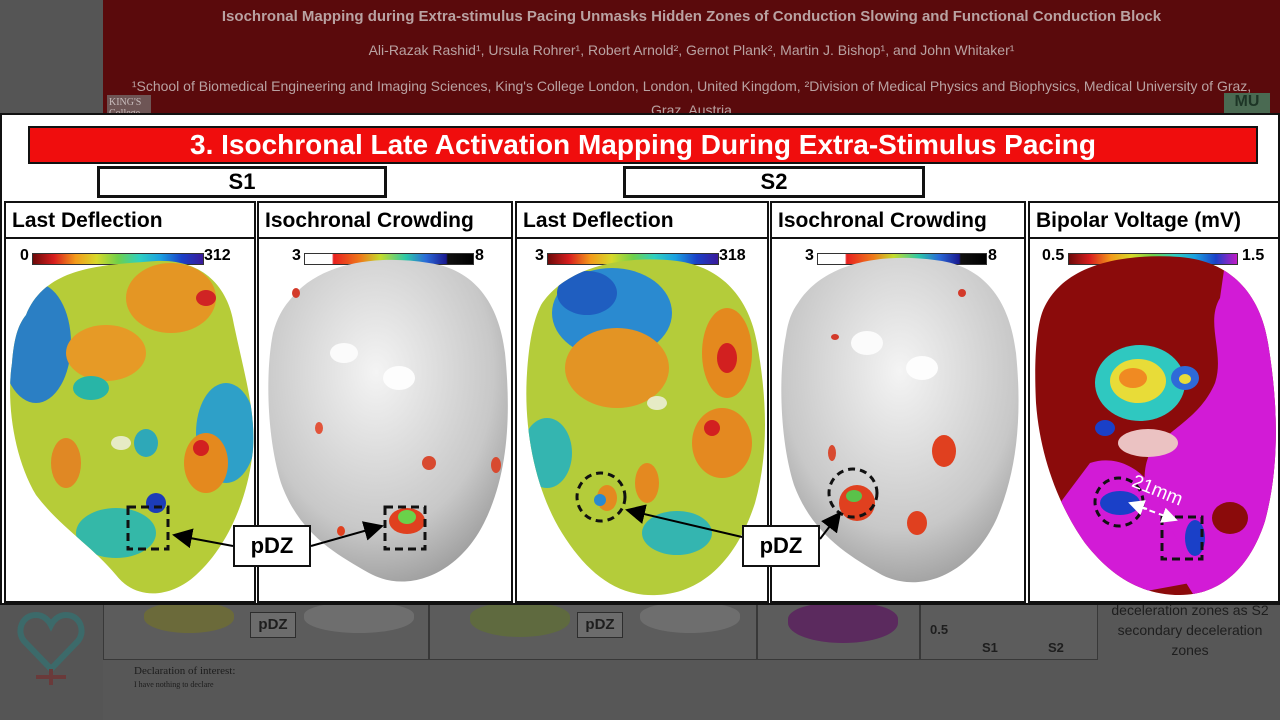 Image resolution: width=1280 pixels, height=720 pixels. I want to click on panel-s2-last-deflection: Last Deflection 3 318, so click(642, 402).